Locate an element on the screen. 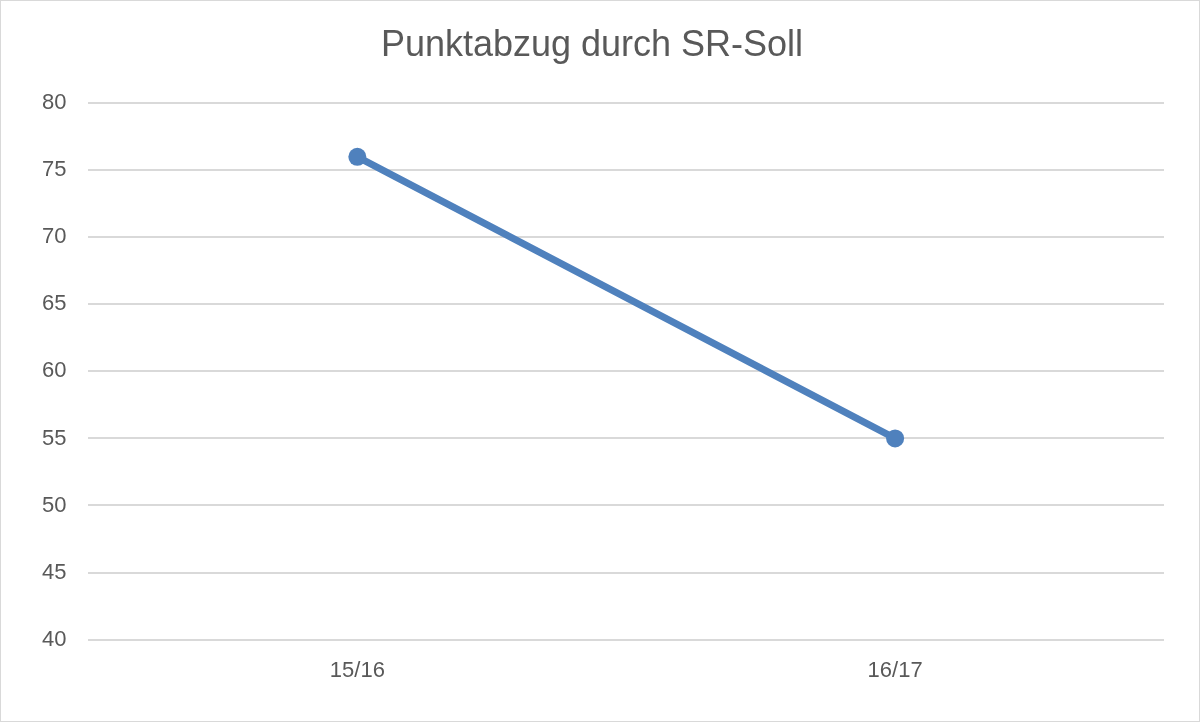 Image resolution: width=1200 pixels, height=722 pixels. y-tick-label: 70 is located at coordinates (54, 236).